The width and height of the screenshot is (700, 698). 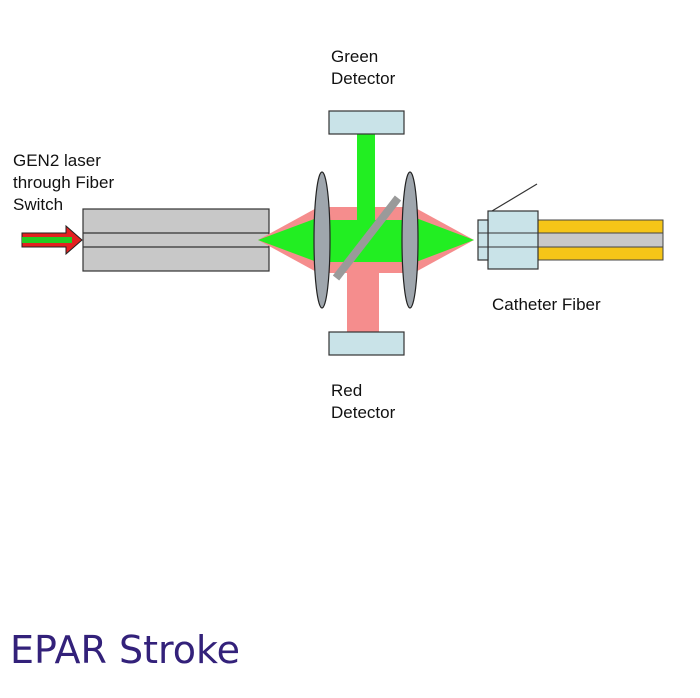 What do you see at coordinates (363, 78) in the screenshot?
I see `green-detector-label-line2: Detector` at bounding box center [363, 78].